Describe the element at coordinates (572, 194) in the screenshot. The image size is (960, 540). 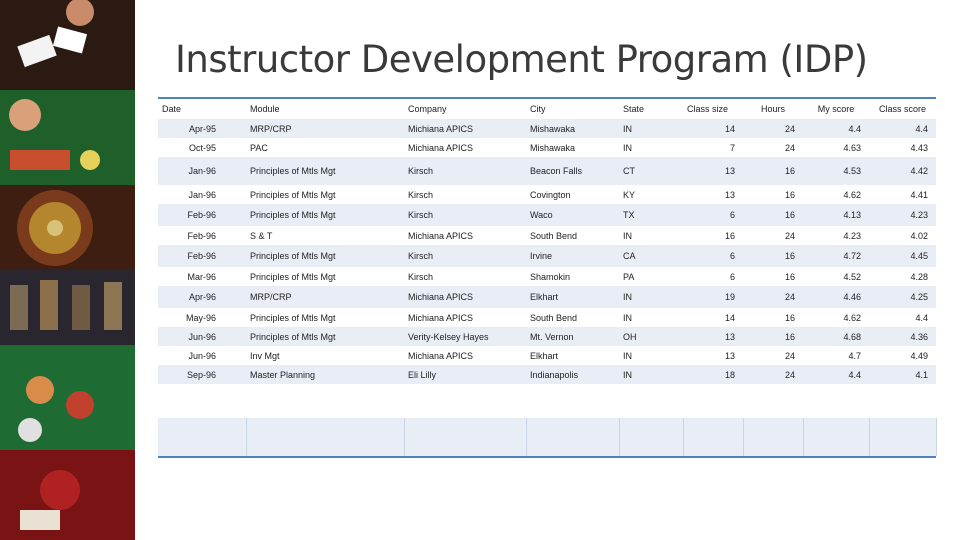
I see `cell-city: Covington` at that location.